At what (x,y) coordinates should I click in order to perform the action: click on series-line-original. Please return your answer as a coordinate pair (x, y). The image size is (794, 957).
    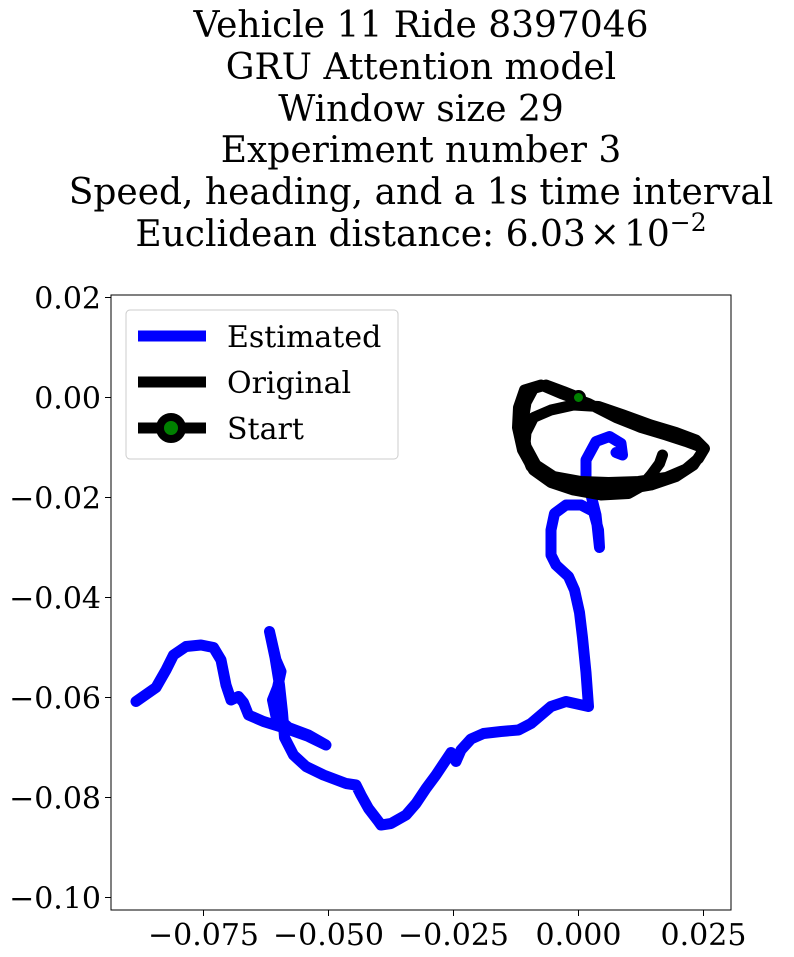
    Looking at the image, I should click on (611, 440).